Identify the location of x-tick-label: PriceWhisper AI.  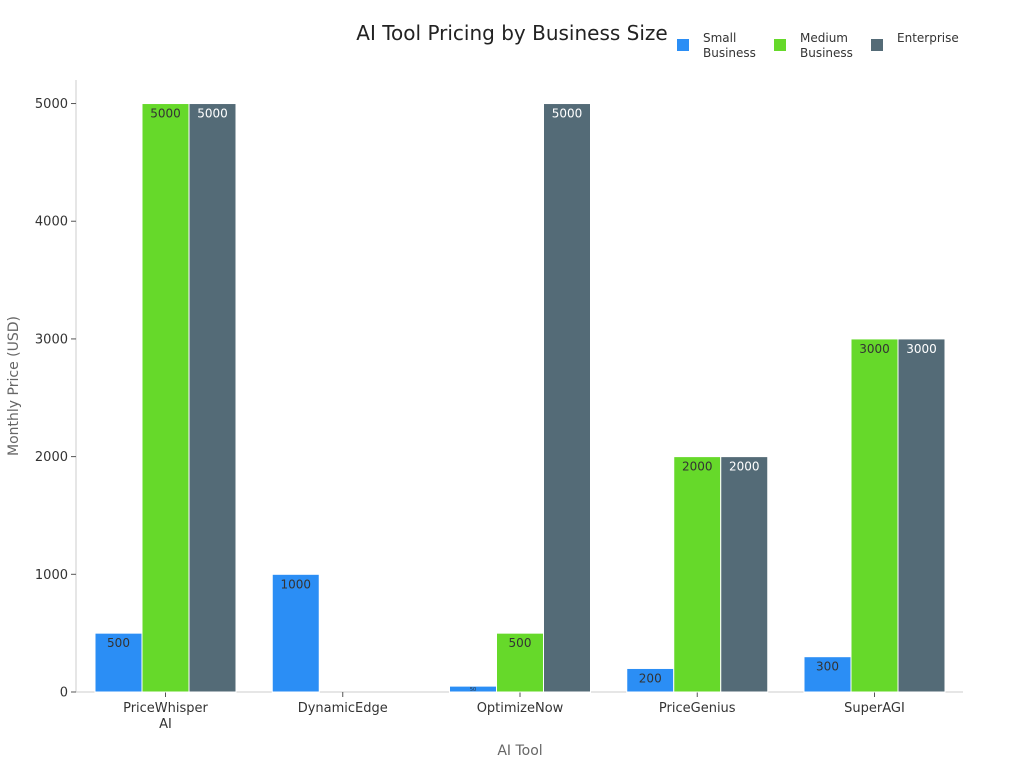
(165, 716).